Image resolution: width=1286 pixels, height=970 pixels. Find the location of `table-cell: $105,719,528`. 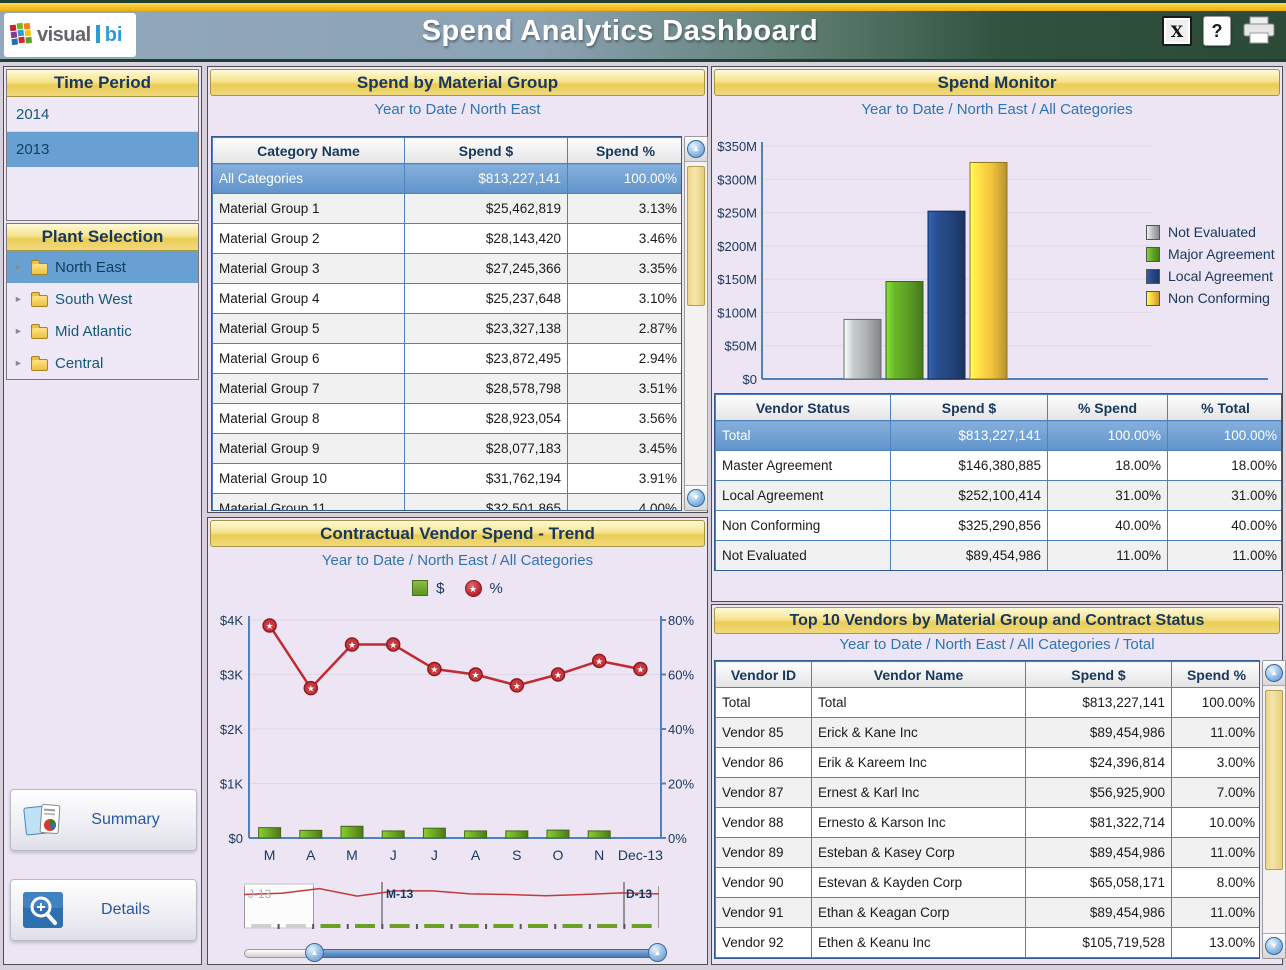

table-cell: $105,719,528 is located at coordinates (1098, 942).